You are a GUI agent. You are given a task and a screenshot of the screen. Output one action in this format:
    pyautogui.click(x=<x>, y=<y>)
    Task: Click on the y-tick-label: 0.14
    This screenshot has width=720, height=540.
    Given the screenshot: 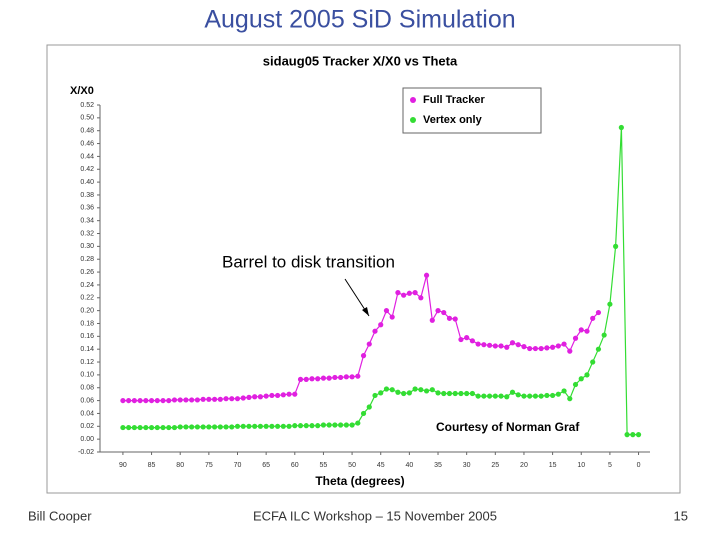 What is the action you would take?
    pyautogui.click(x=87, y=349)
    